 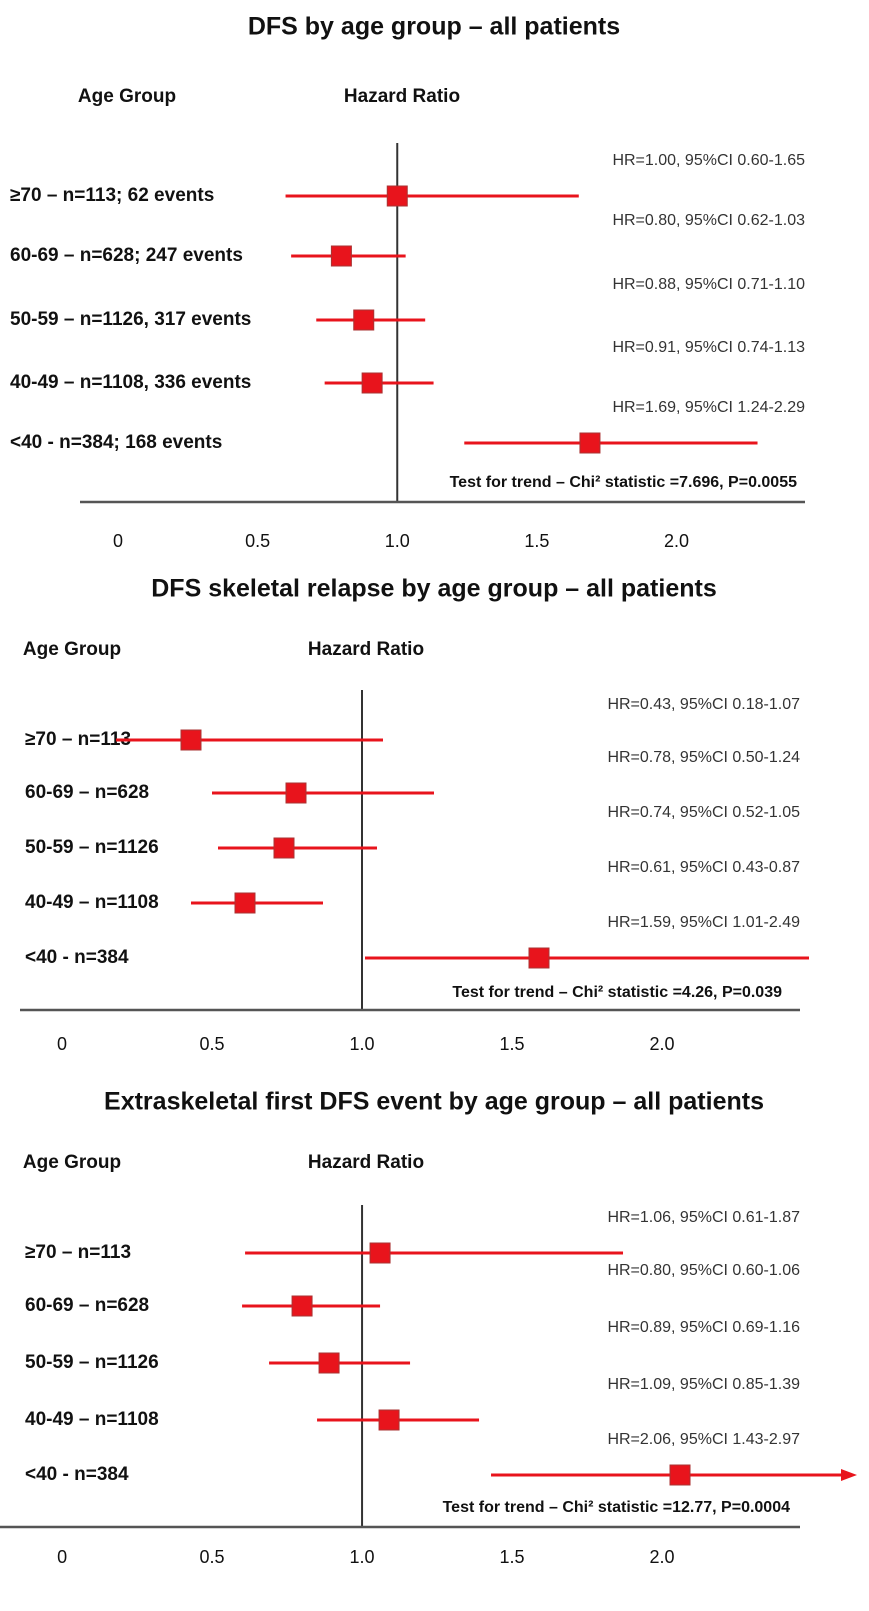 What do you see at coordinates (703, 1217) in the screenshot?
I see `value-label: HR=1.06, 95%CI 0.61-1.87` at bounding box center [703, 1217].